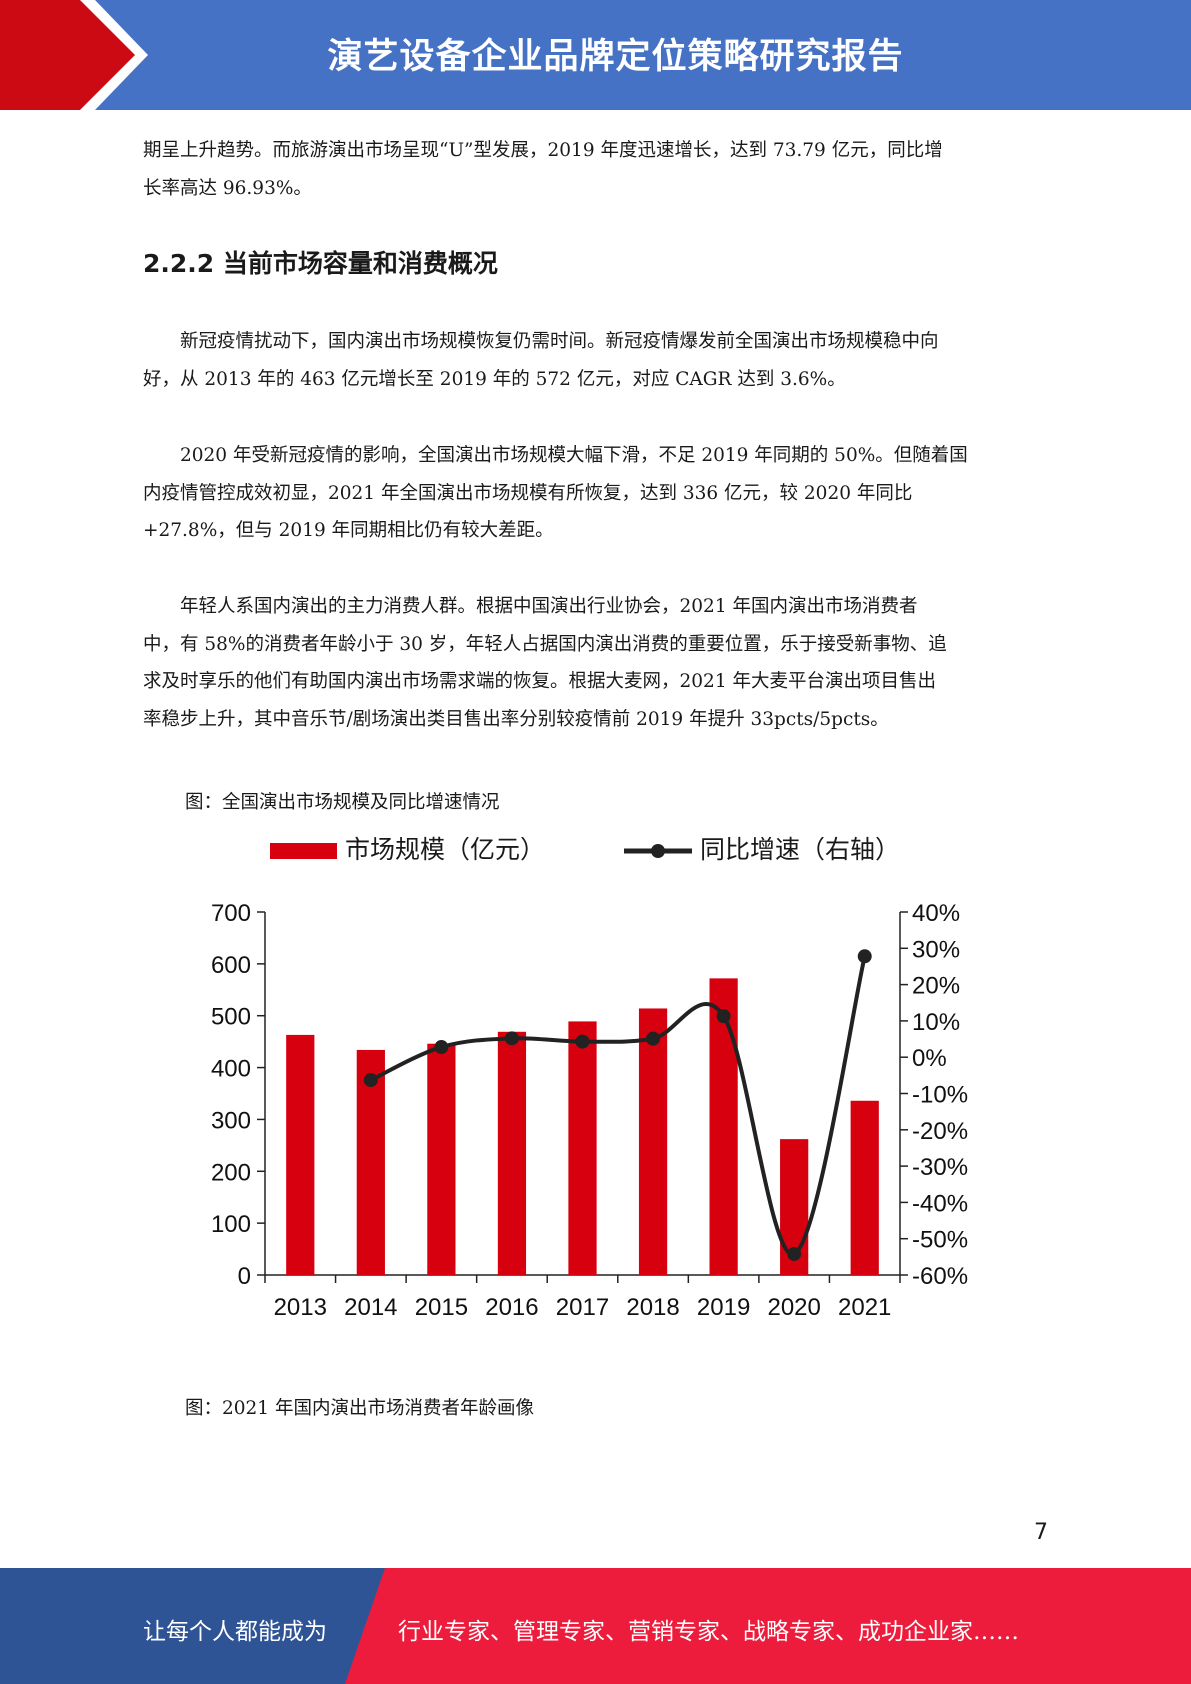  What do you see at coordinates (940, 1131) in the screenshot?
I see `right-y-tick-label: -20%` at bounding box center [940, 1131].